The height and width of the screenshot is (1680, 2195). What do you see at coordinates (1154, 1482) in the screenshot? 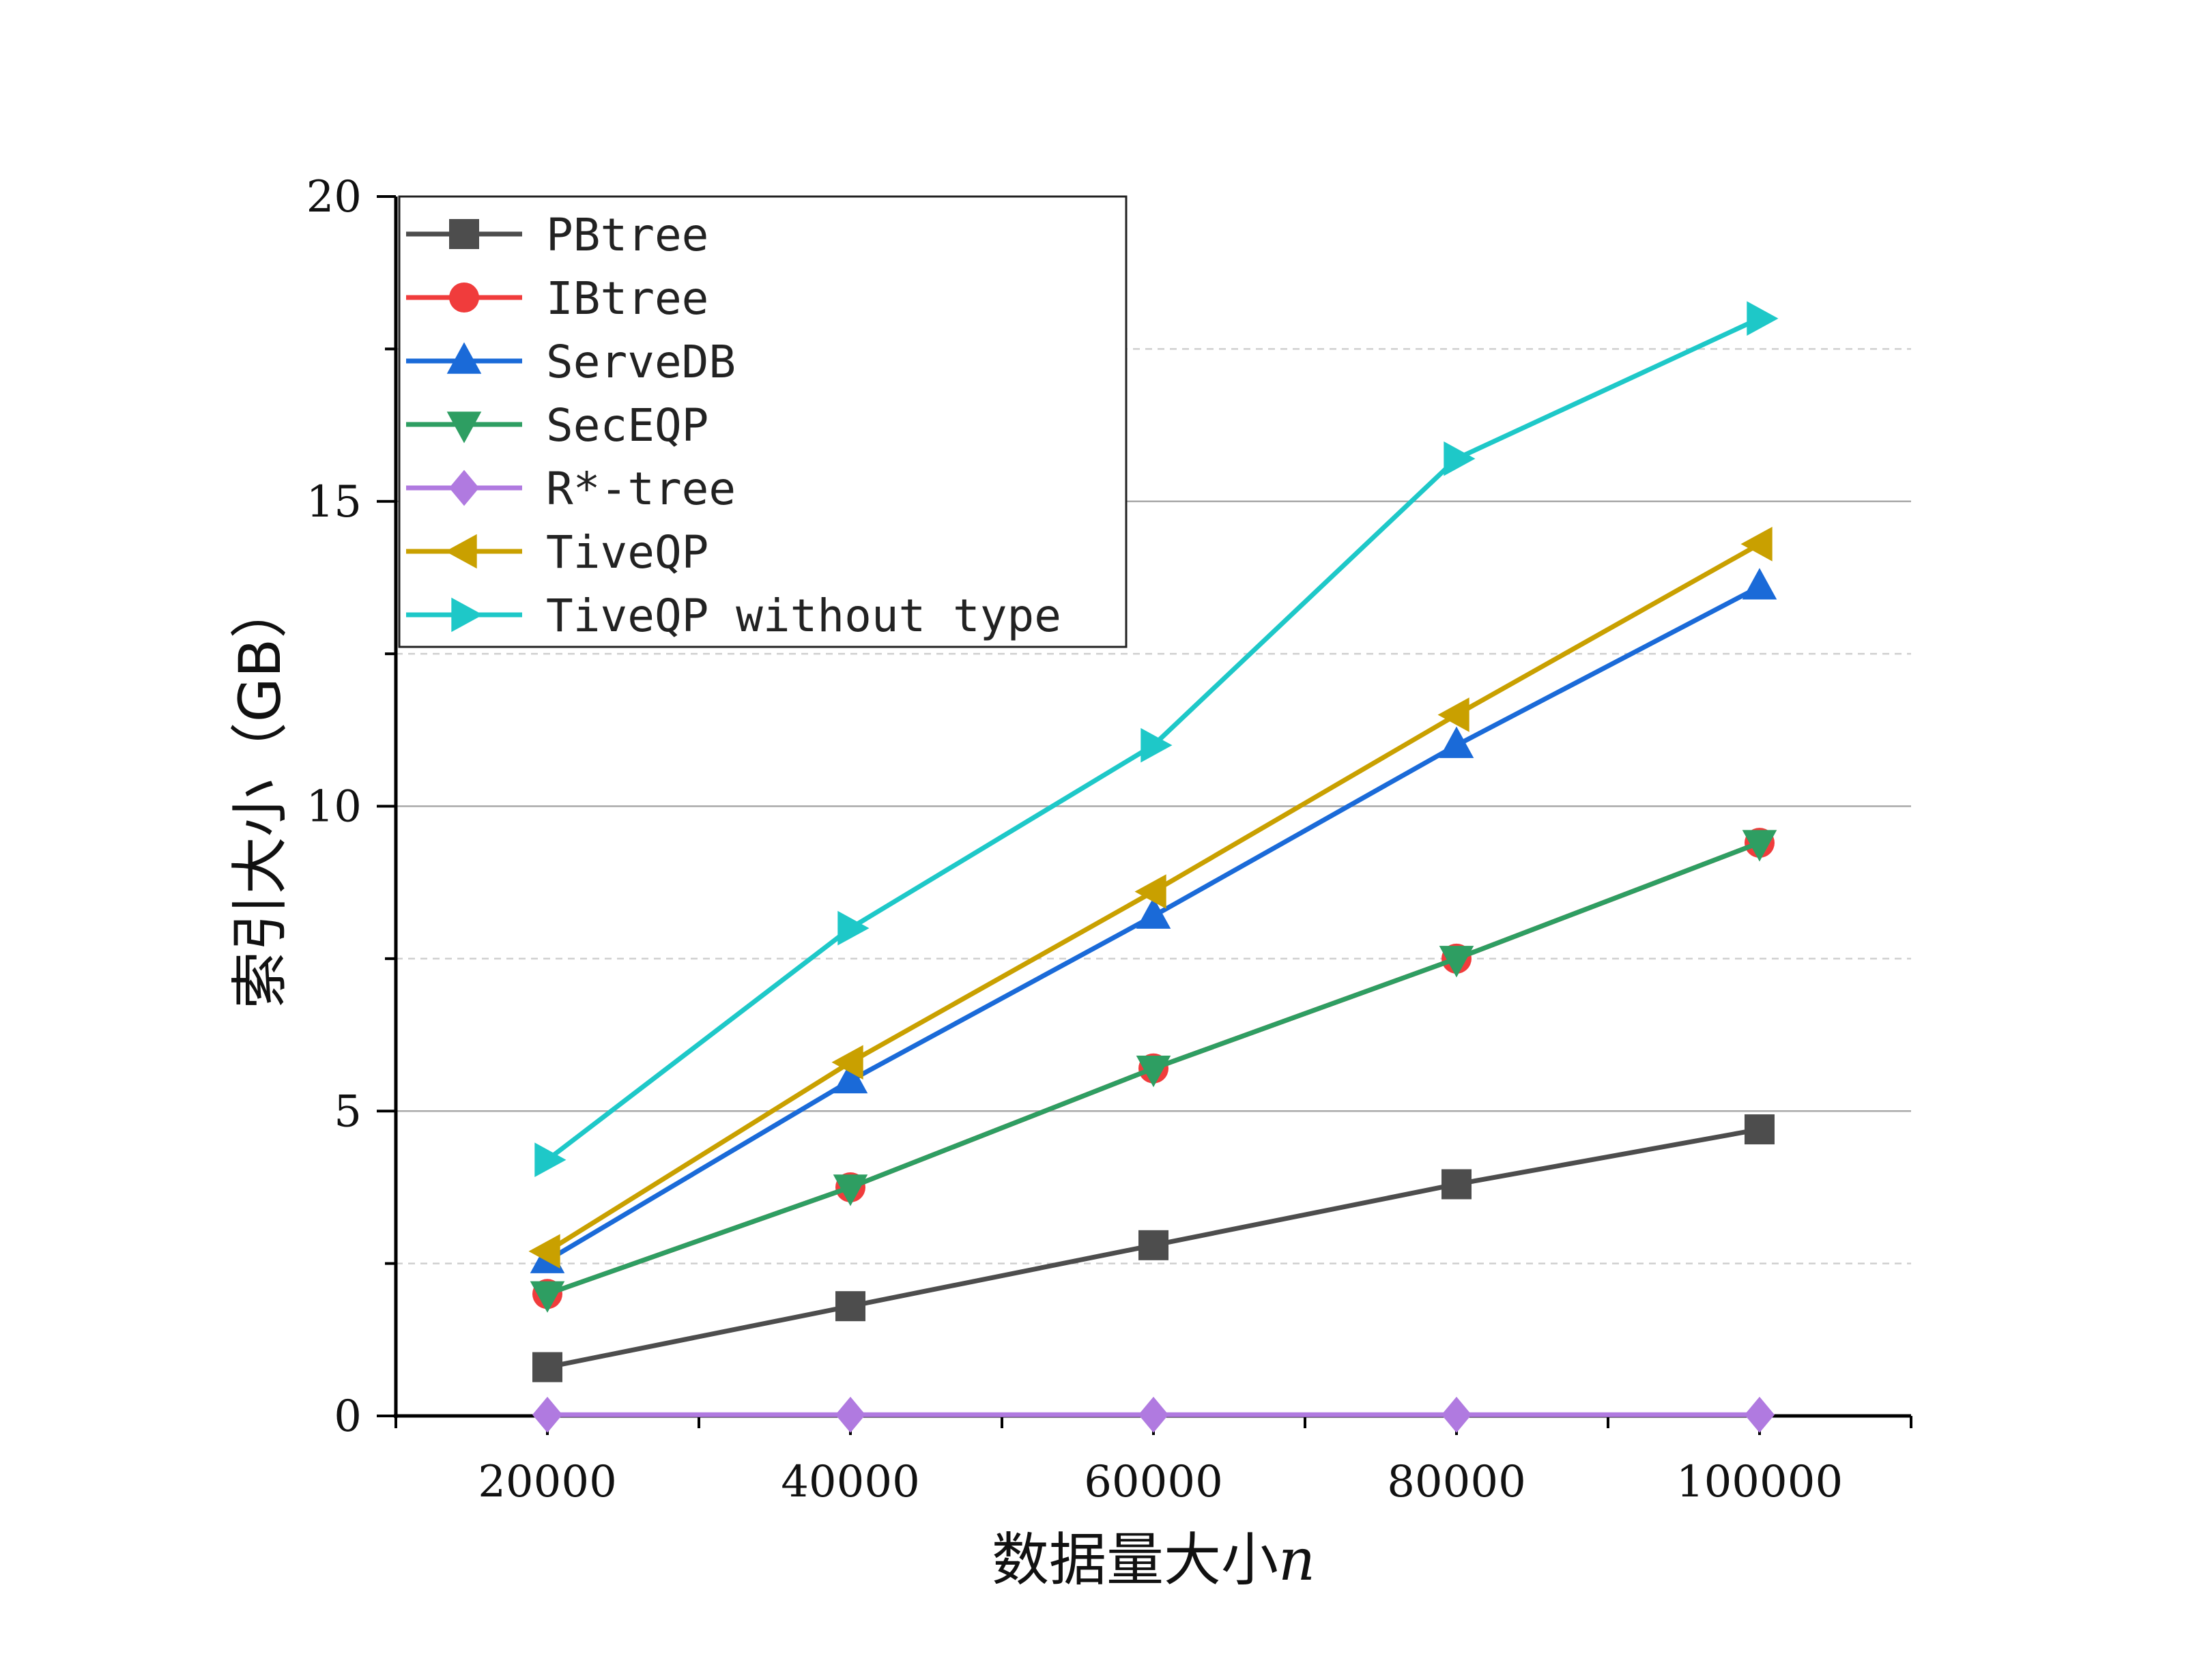
I see `x-tick-label: 60000` at bounding box center [1154, 1482].